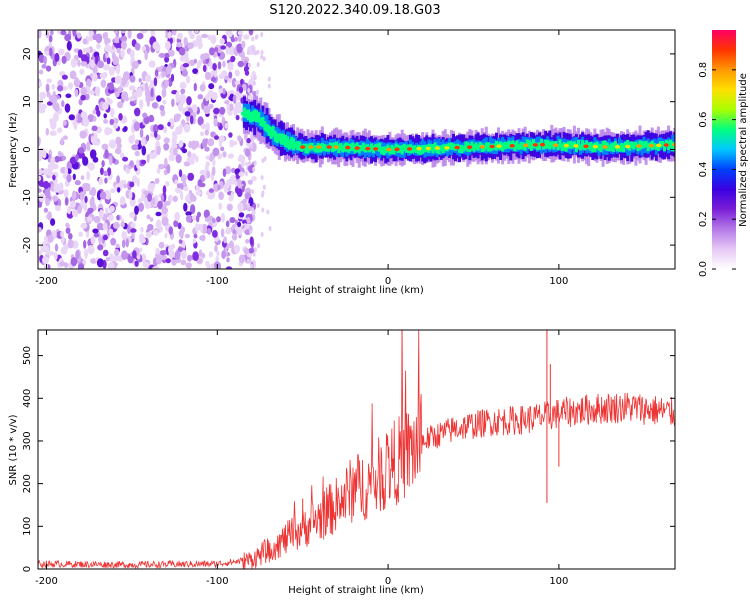 This screenshot has width=750, height=600. I want to click on colorbar-tick-label: 0.0, so click(703, 269).